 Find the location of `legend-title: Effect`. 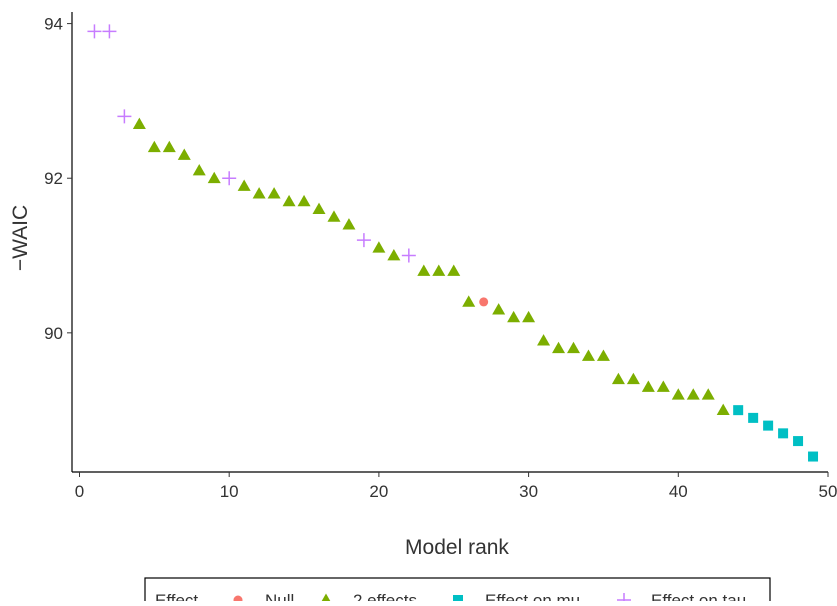

legend-title: Effect is located at coordinates (176, 596).